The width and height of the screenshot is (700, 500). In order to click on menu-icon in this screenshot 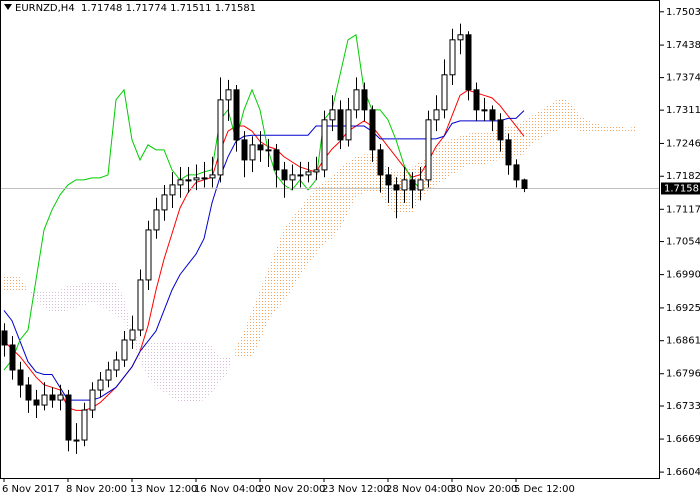, I will do `click(8, 7)`.